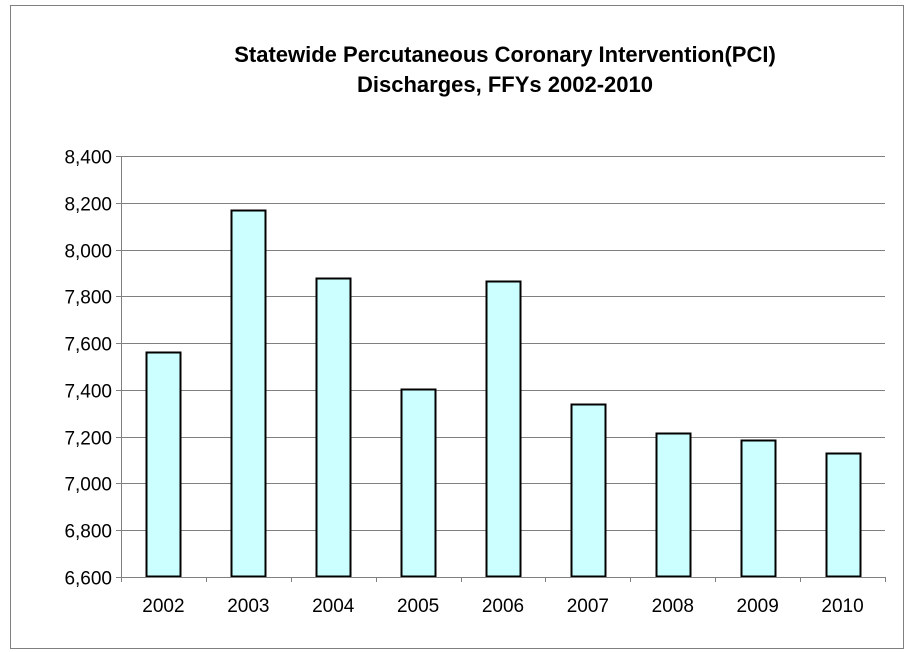  Describe the element at coordinates (673, 505) in the screenshot. I see `bar-2008` at that location.